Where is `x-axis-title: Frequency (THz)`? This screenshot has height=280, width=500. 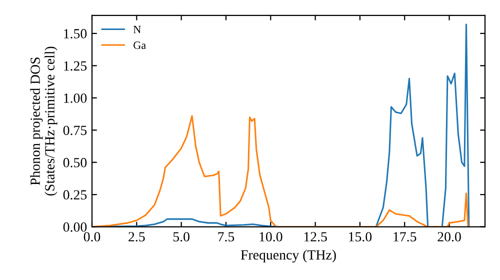 x-axis-title: Frequency (THz) is located at coordinates (288, 256).